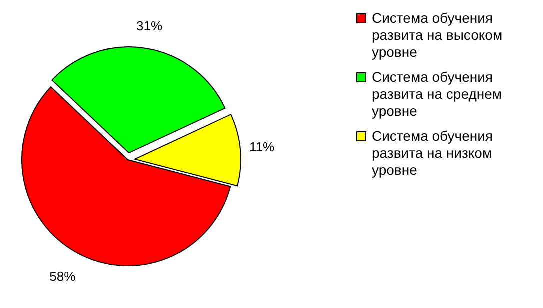  I want to click on data-label: 31%, so click(150, 26).